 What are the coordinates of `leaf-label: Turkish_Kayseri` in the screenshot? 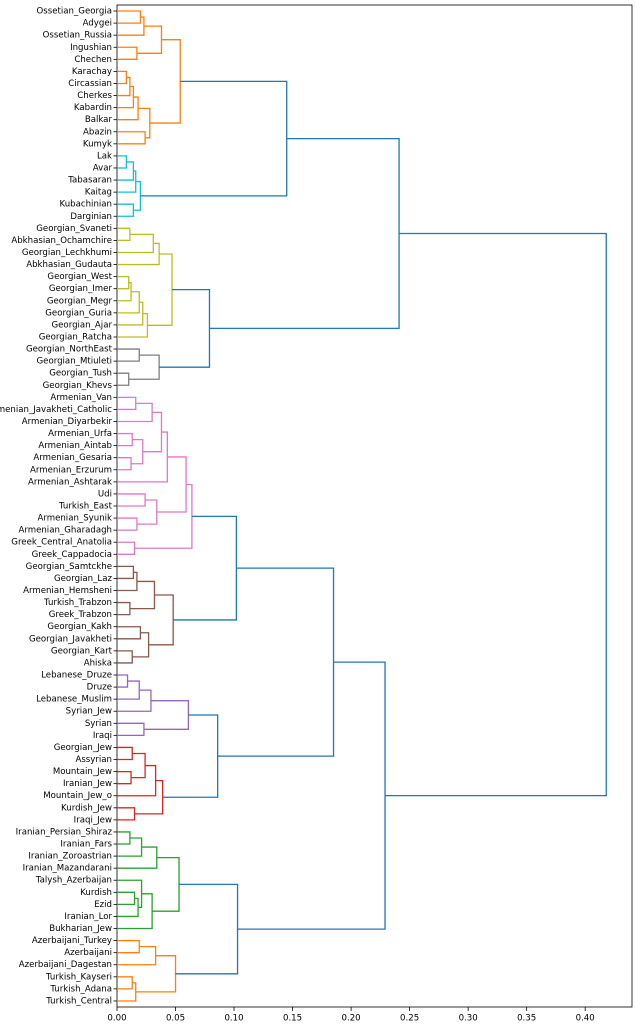 It's located at (78, 977).